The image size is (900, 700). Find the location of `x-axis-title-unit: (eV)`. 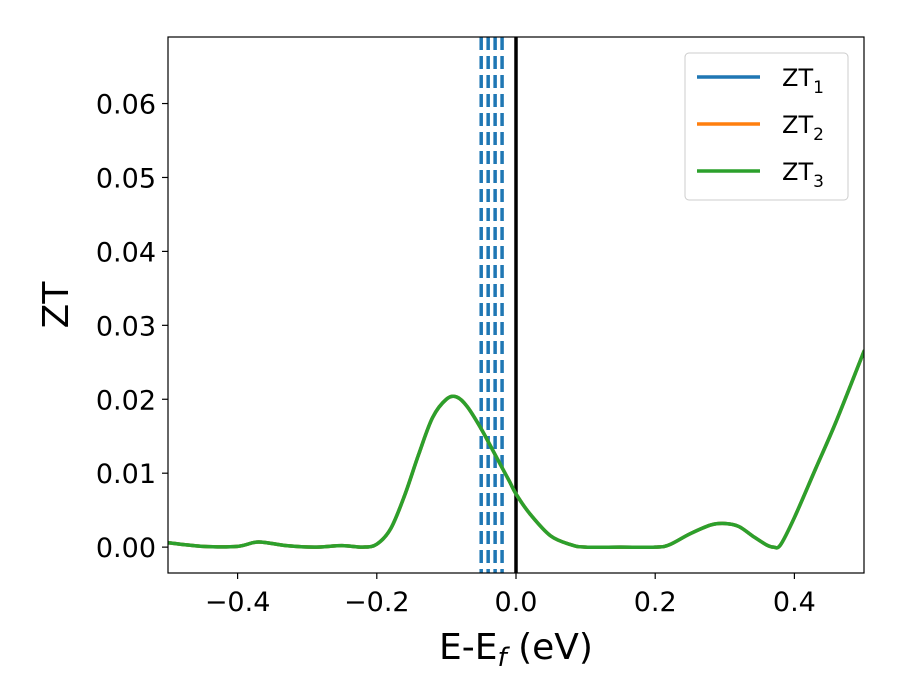

x-axis-title-unit: (eV) is located at coordinates (550, 647).